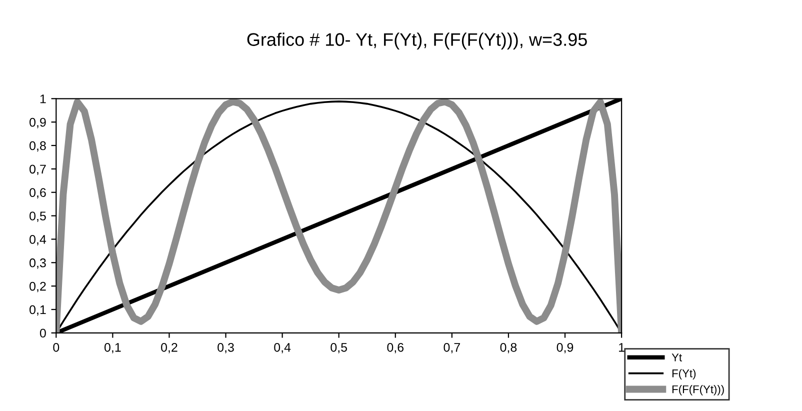  What do you see at coordinates (621, 347) in the screenshot?
I see `x-tick-label: 1` at bounding box center [621, 347].